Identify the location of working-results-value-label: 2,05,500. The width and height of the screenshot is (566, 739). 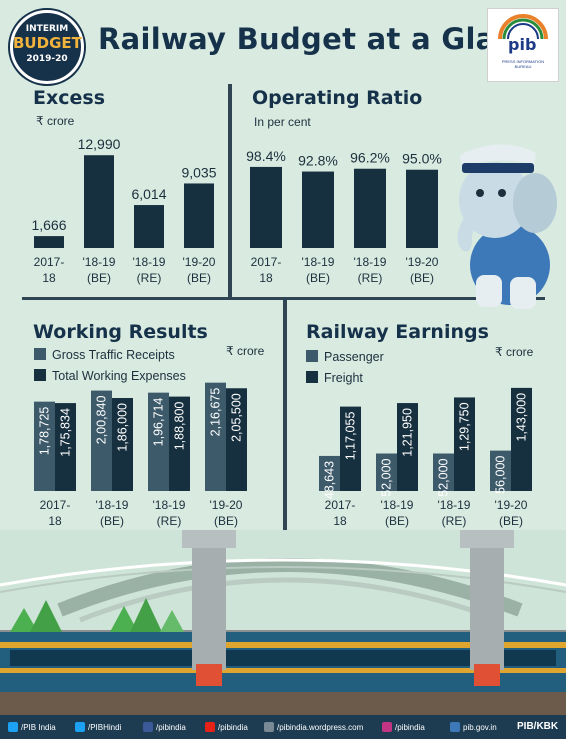
(237, 417).